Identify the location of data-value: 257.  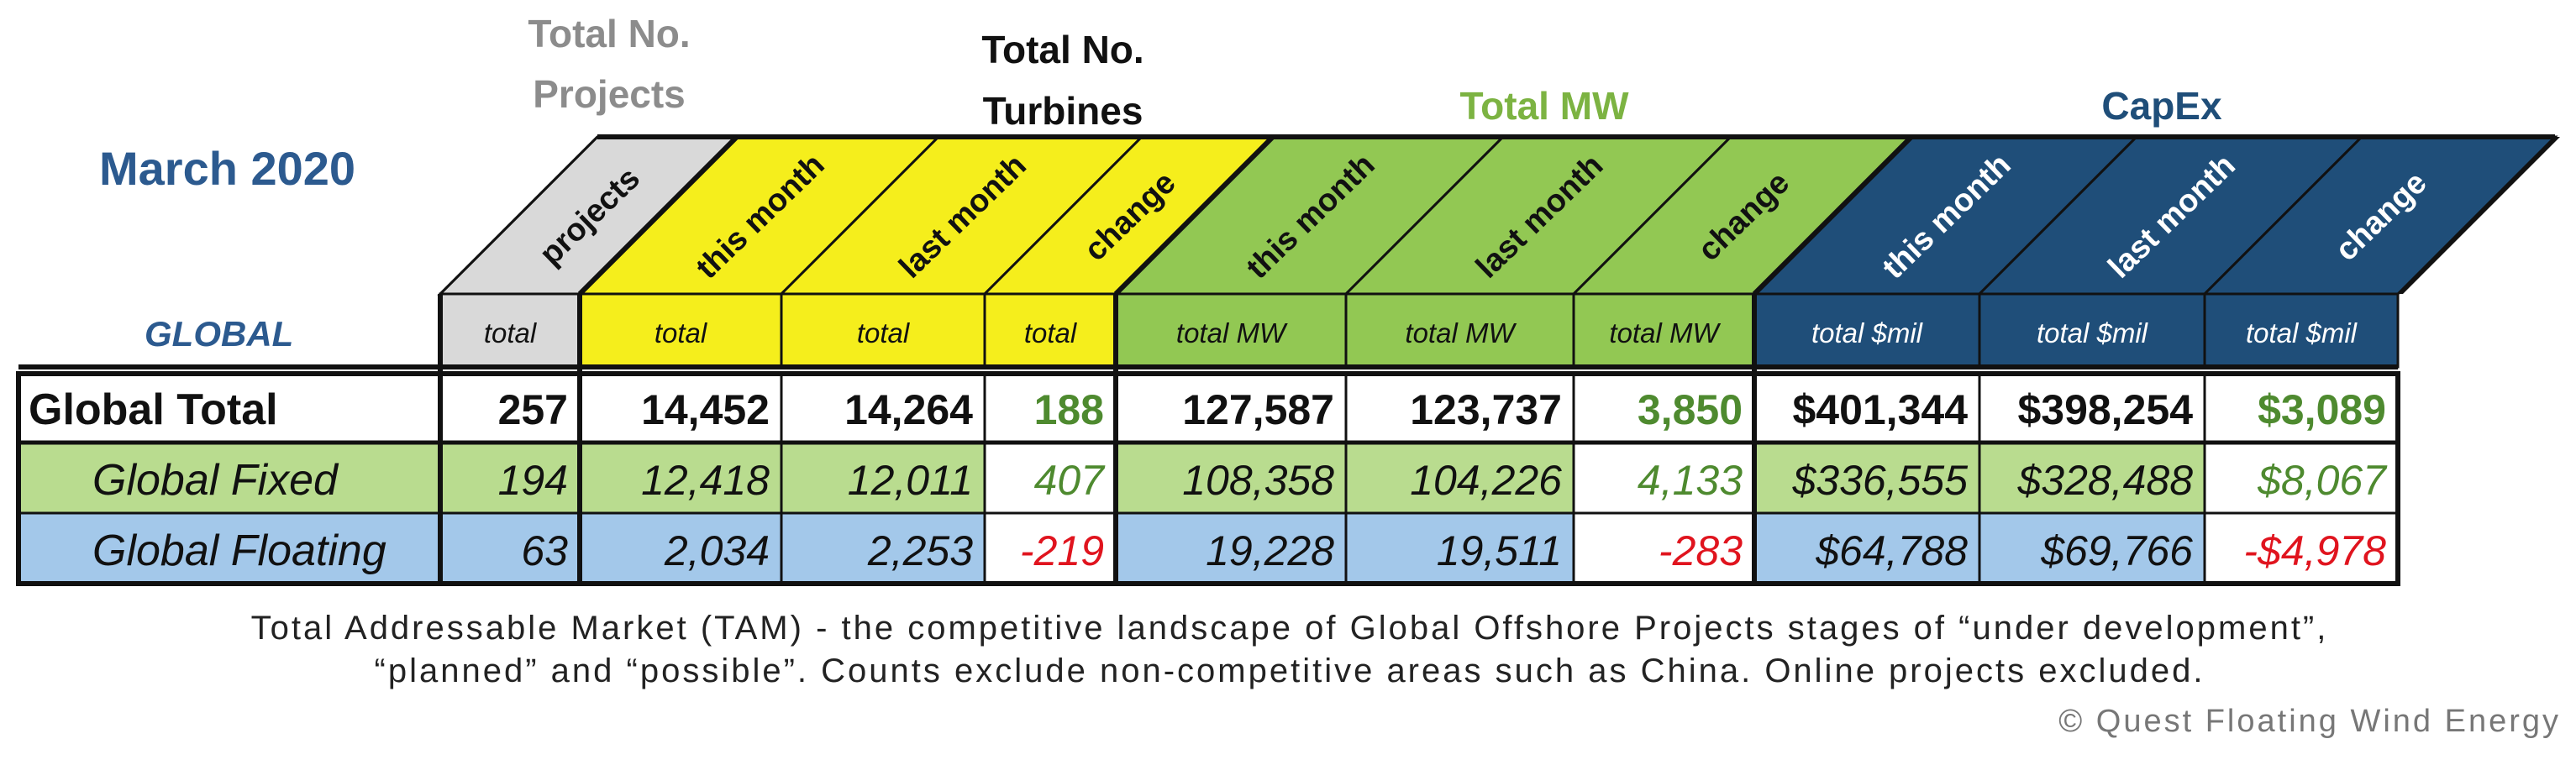
(533, 409).